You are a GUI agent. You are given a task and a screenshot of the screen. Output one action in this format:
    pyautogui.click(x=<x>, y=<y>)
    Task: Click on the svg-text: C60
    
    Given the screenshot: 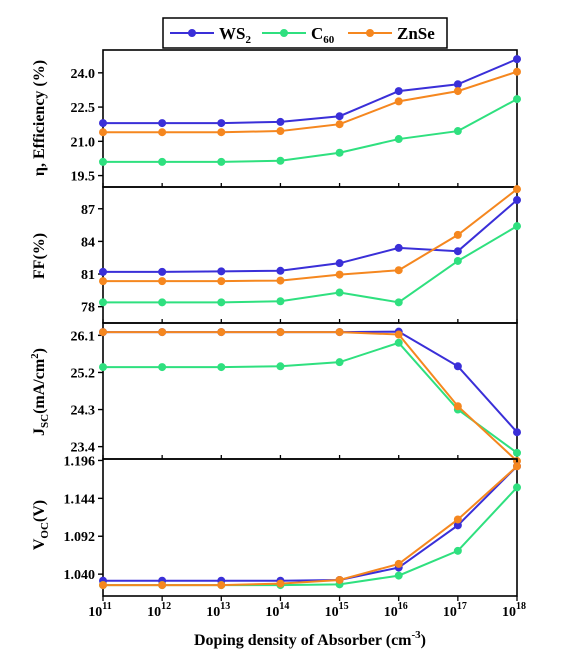 What is the action you would take?
    pyautogui.click(x=323, y=35)
    